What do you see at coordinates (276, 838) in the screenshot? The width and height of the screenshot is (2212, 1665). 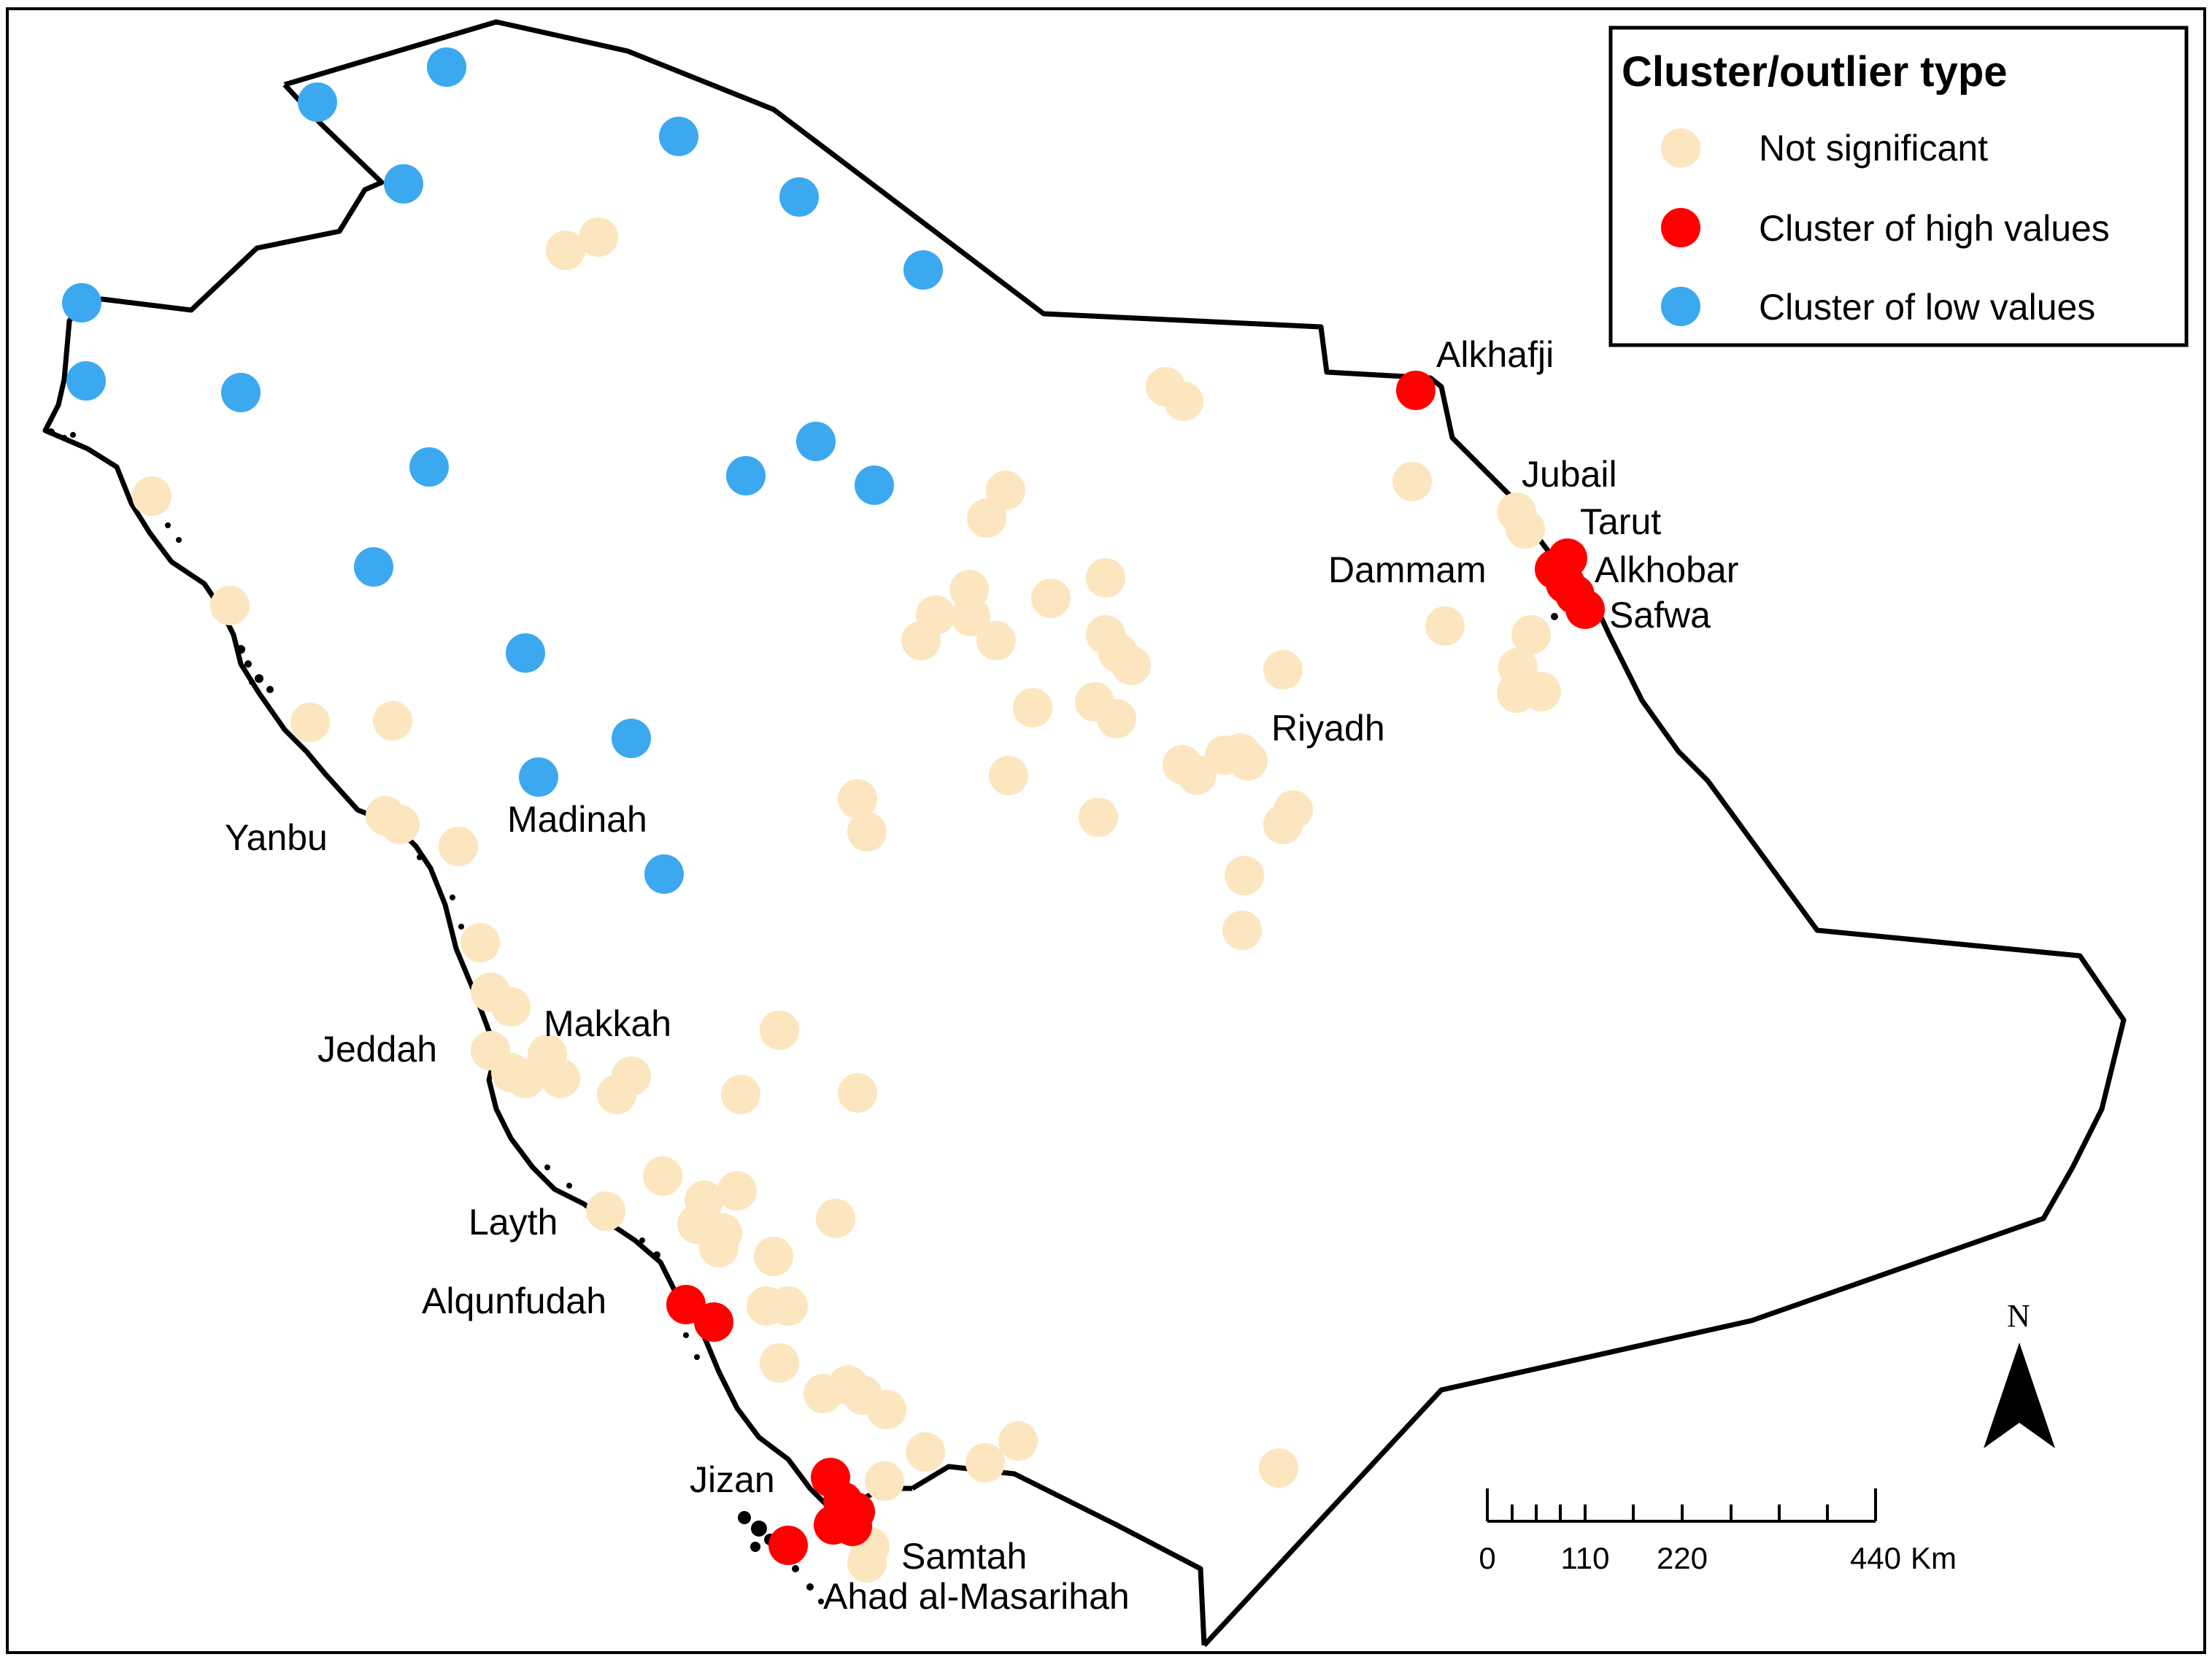 I see `city-label-yanbu: Yanbu` at bounding box center [276, 838].